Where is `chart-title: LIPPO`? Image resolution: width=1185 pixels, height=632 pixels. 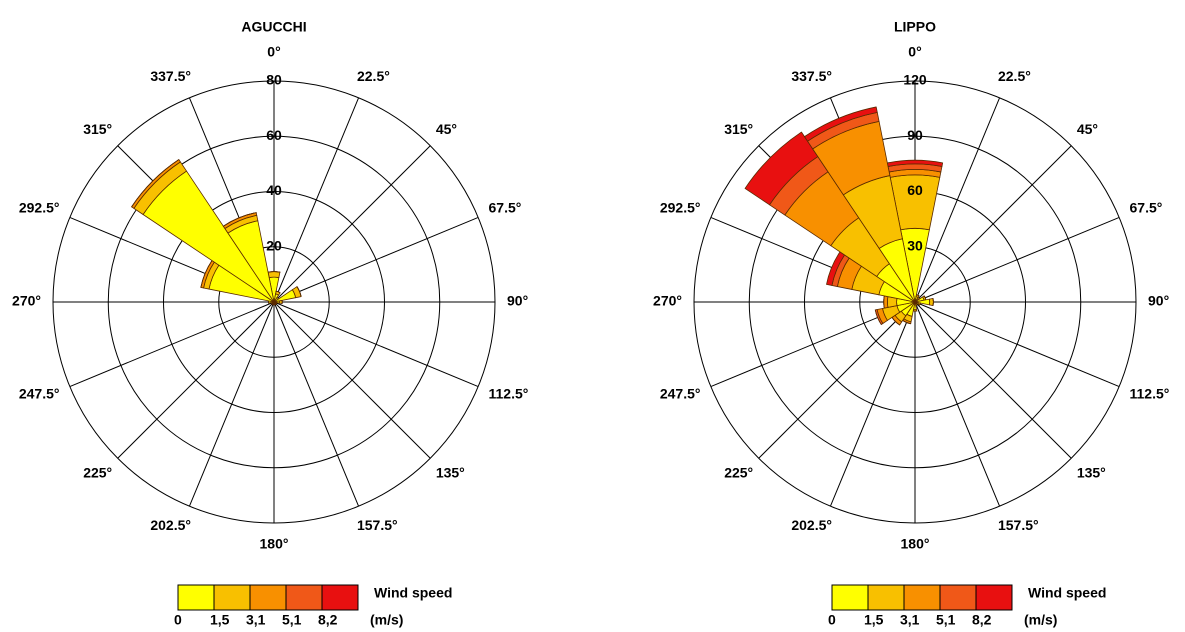 chart-title: LIPPO is located at coordinates (915, 27).